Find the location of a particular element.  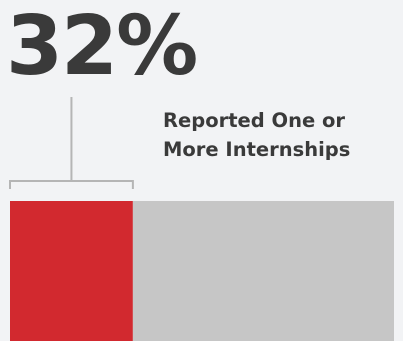

stat-label: Reported One or More Internships is located at coordinates (281, 135).